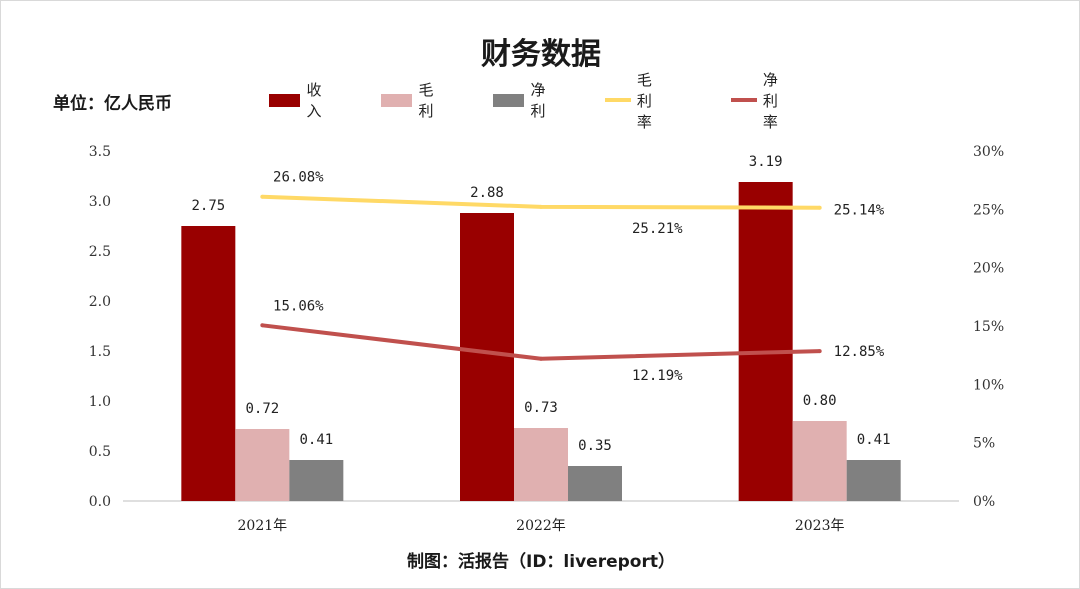 The image size is (1080, 589). I want to click on legend-item-gross-margin: 毛利率, so click(635, 101).